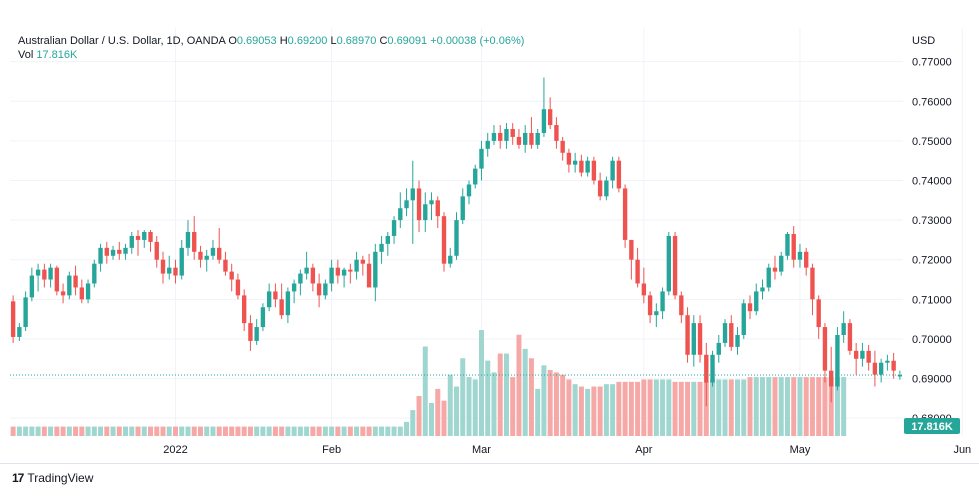 This screenshot has height=498, width=979. Describe the element at coordinates (962, 450) in the screenshot. I see `x-tick-label: Jun` at that location.